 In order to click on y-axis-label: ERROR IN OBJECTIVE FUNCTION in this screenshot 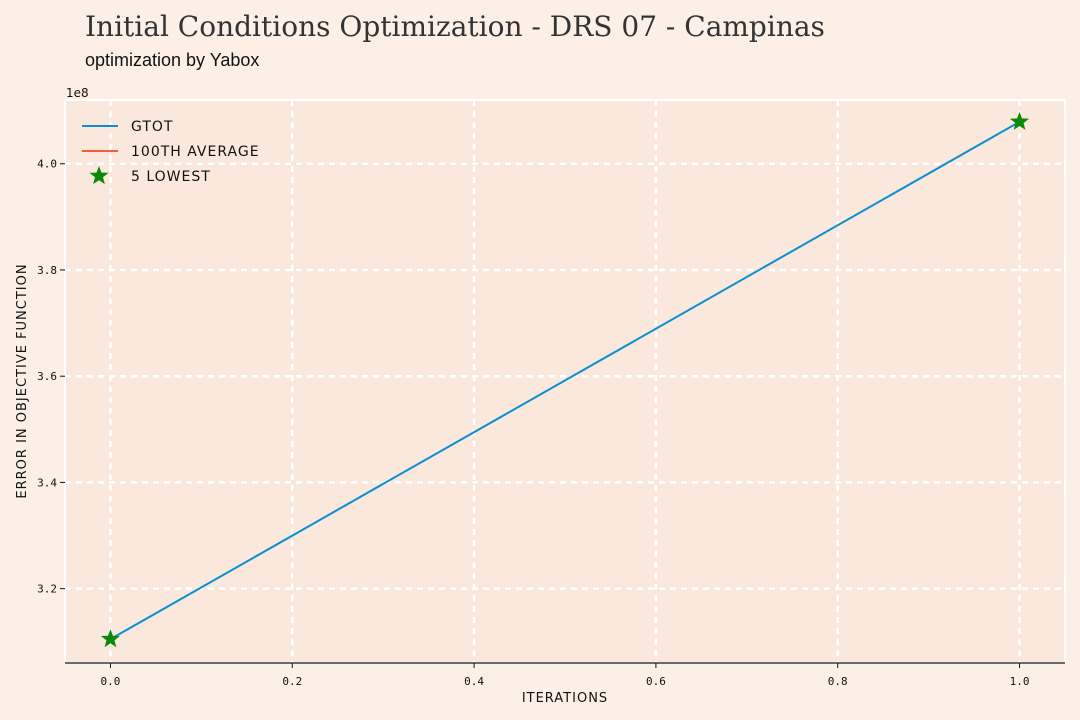, I will do `click(22, 380)`.